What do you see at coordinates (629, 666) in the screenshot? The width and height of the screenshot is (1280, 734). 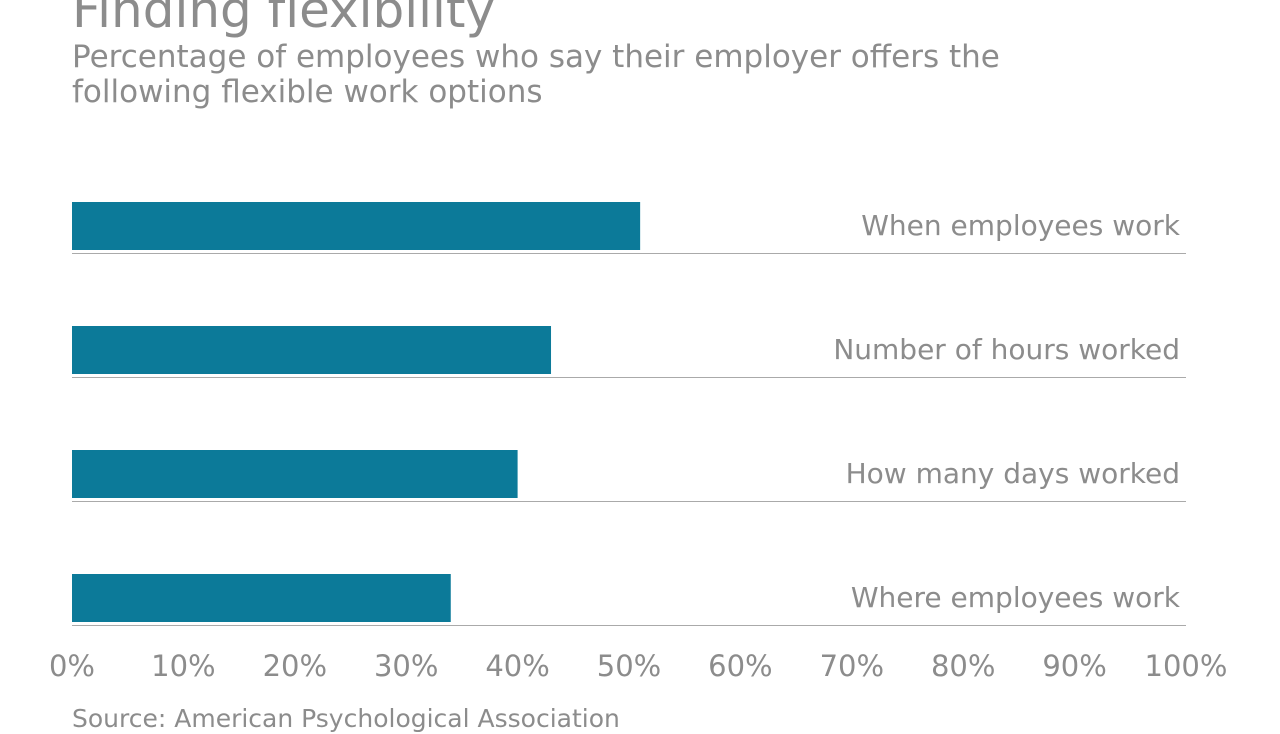 I see `x-tick-label: 50%` at bounding box center [629, 666].